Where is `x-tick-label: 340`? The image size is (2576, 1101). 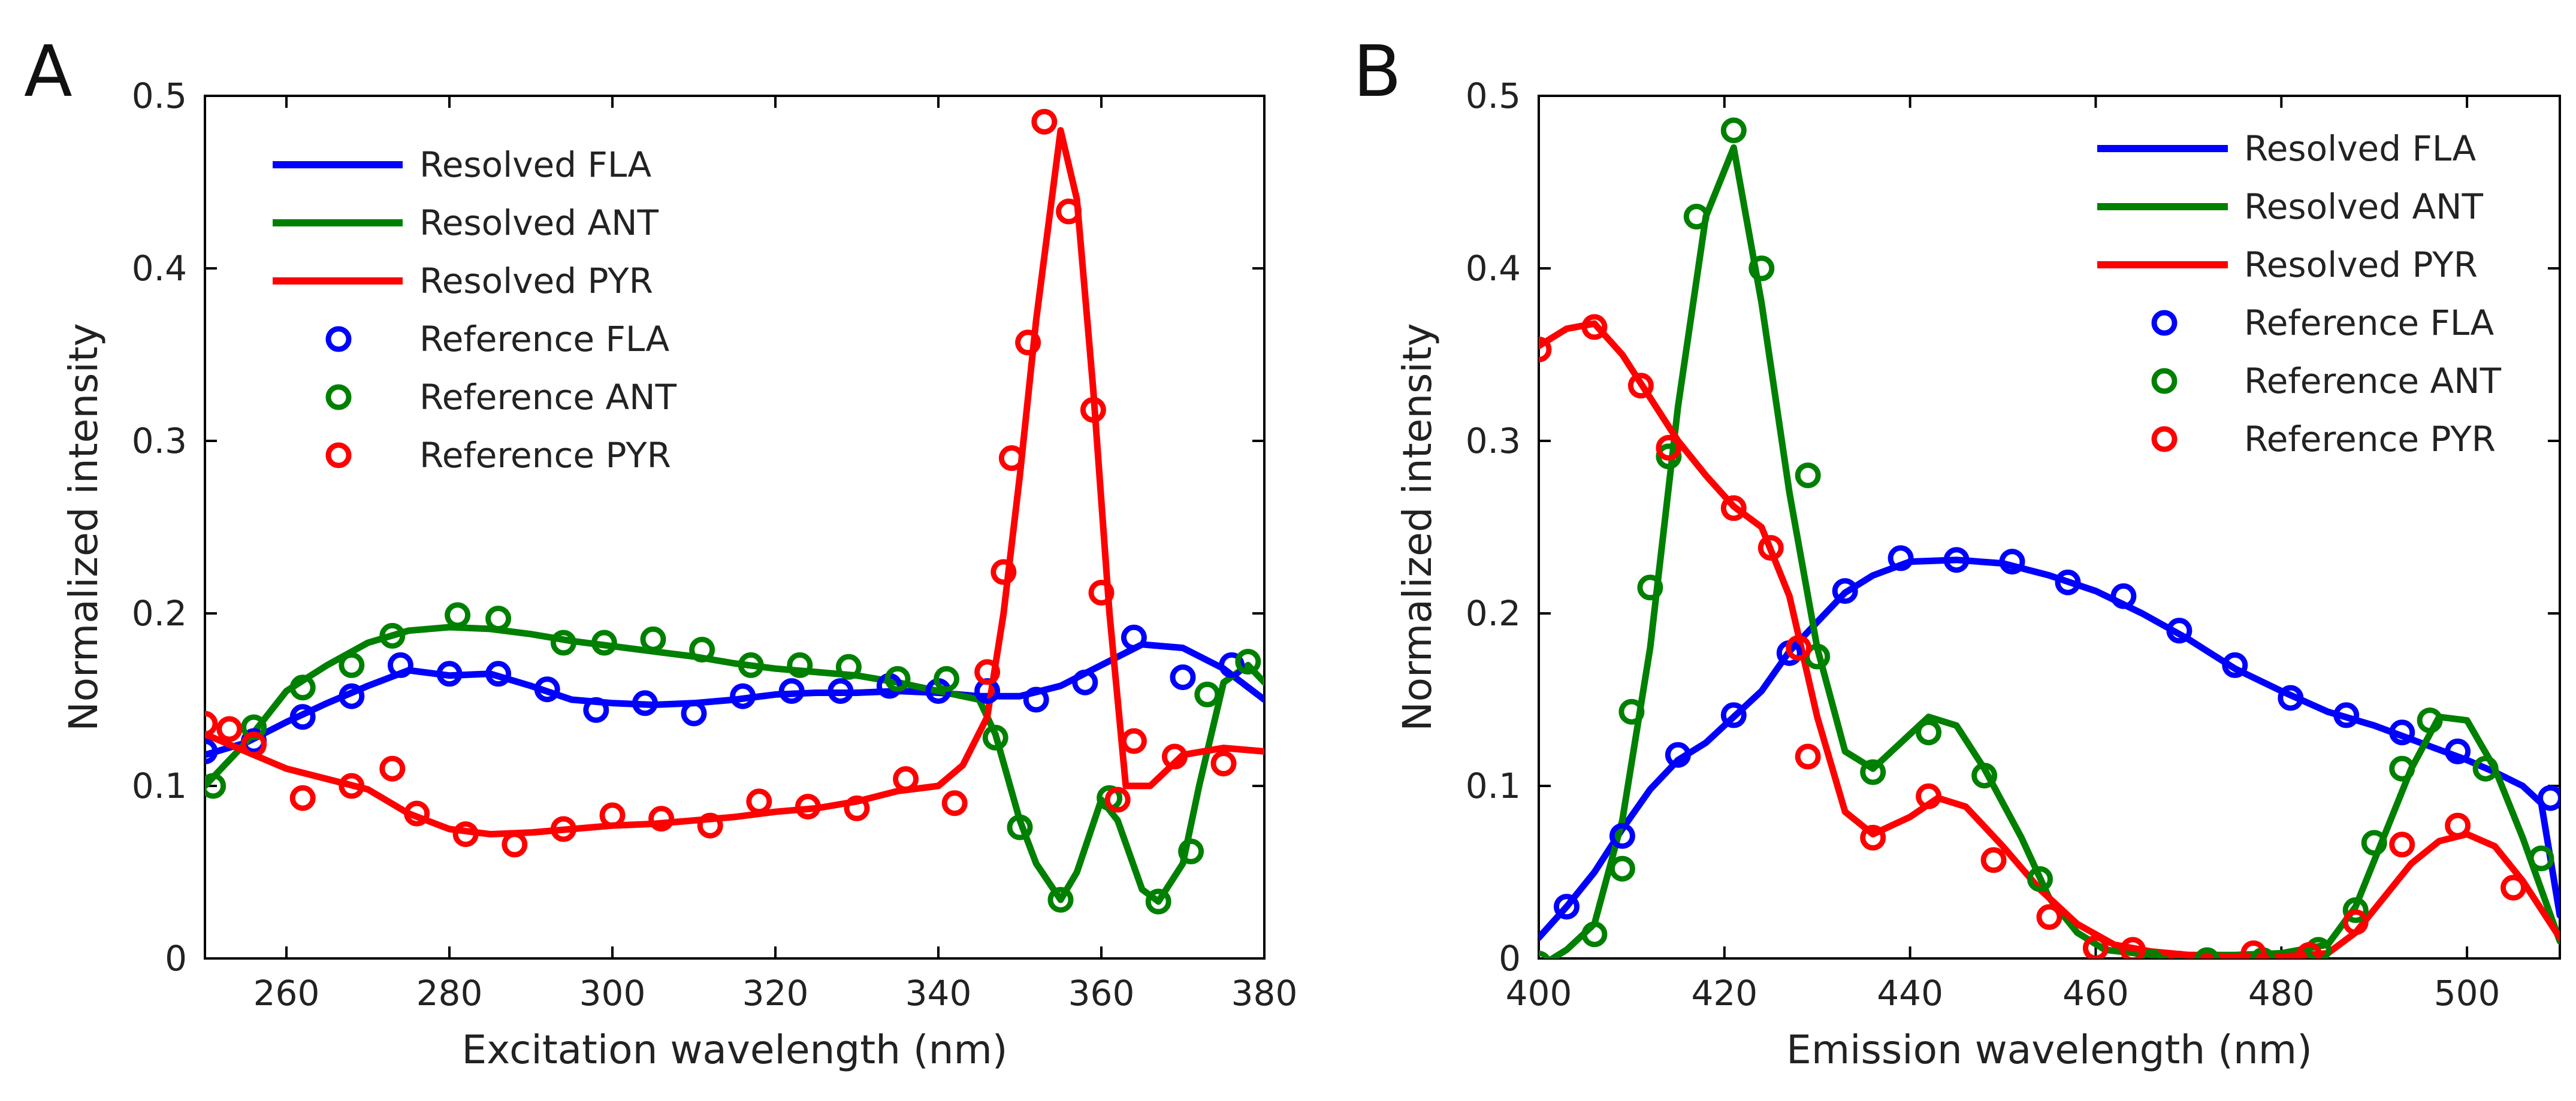 x-tick-label: 340 is located at coordinates (939, 994).